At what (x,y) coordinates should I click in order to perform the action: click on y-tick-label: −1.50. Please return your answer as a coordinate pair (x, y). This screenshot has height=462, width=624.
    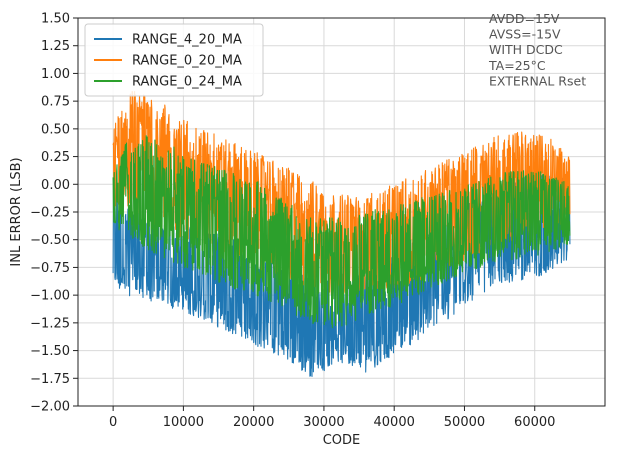
    Looking at the image, I should click on (50, 351).